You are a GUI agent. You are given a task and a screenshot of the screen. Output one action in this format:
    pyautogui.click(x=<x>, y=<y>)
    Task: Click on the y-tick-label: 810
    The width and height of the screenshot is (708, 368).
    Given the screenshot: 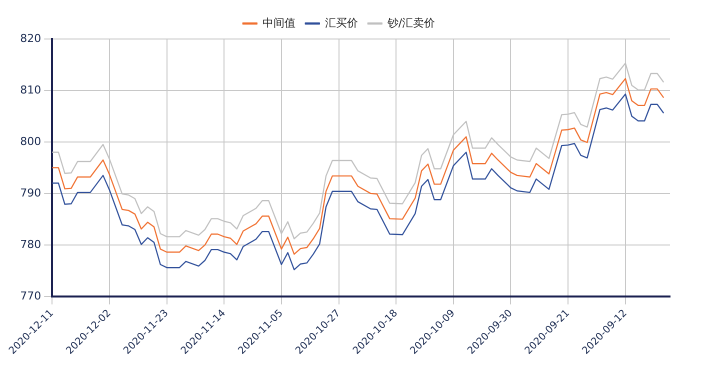 What is the action you would take?
    pyautogui.click(x=31, y=89)
    